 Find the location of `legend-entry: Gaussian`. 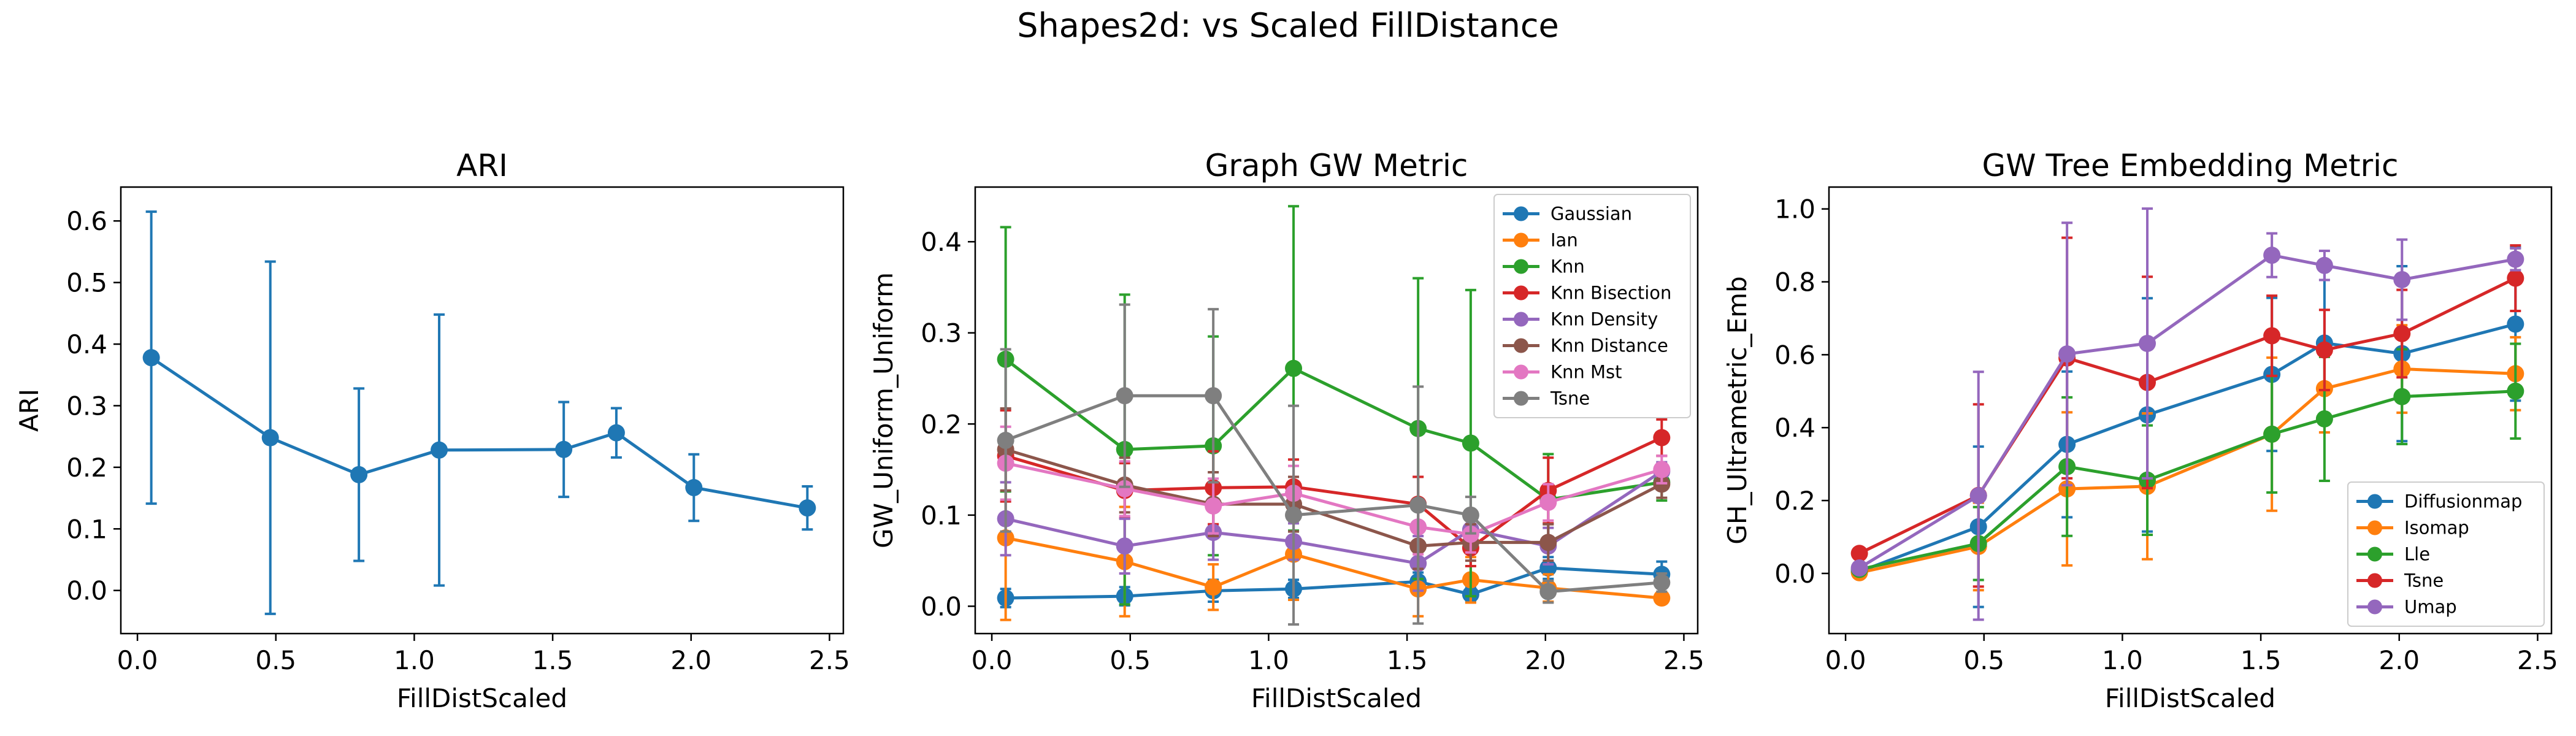

legend-entry: Gaussian is located at coordinates (1591, 214).